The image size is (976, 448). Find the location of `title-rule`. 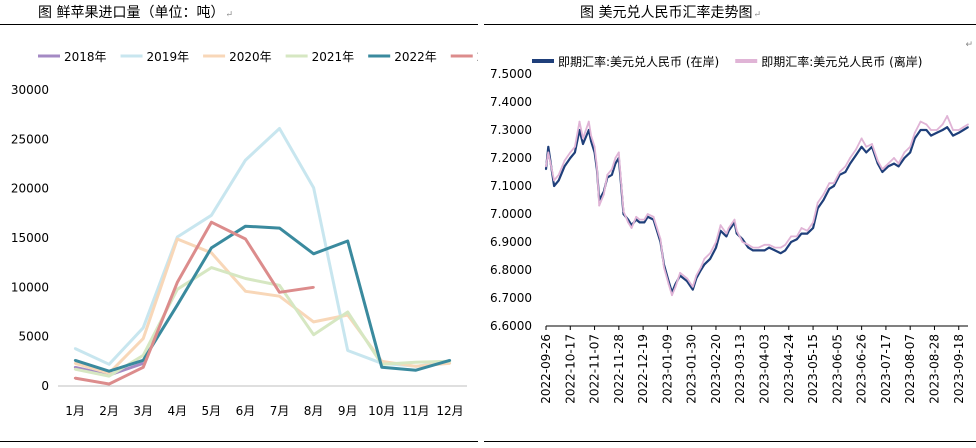

title-rule is located at coordinates (730, 24).